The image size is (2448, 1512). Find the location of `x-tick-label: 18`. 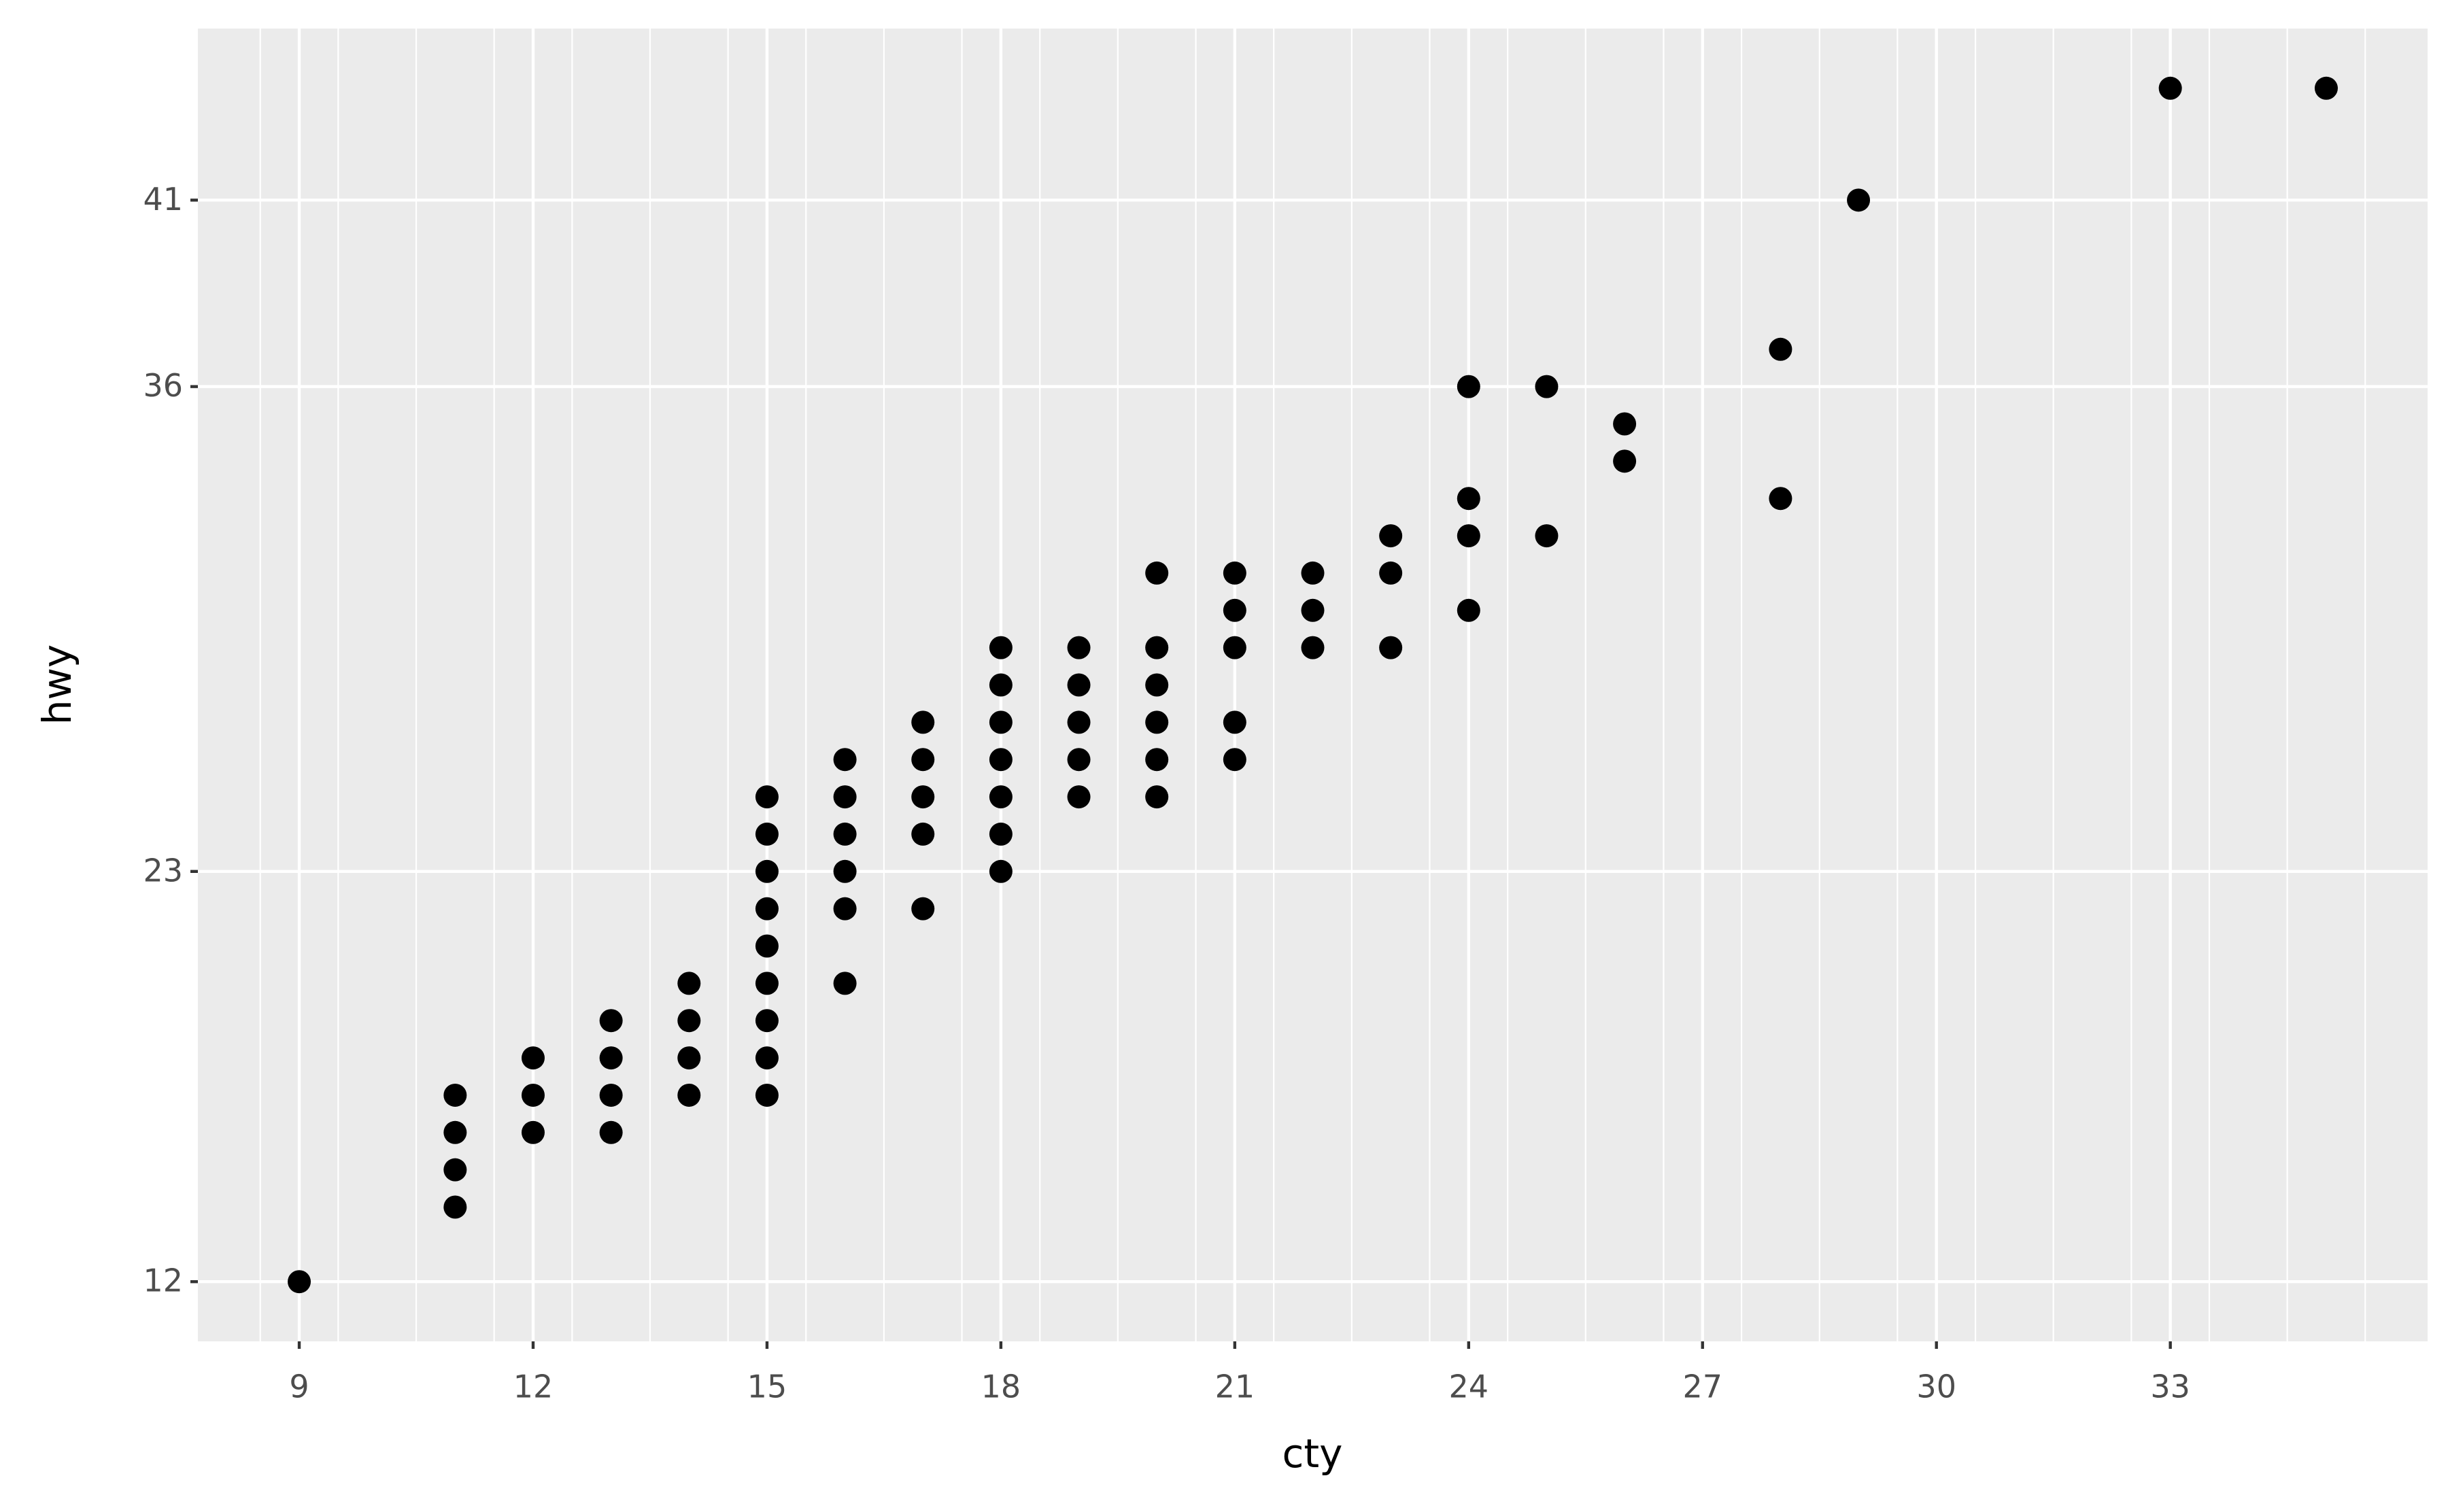

x-tick-label: 18 is located at coordinates (1001, 1387).